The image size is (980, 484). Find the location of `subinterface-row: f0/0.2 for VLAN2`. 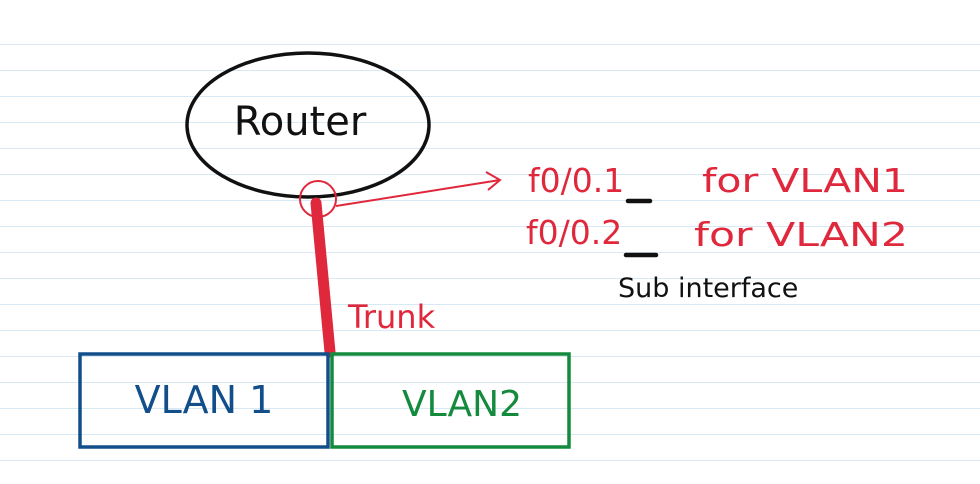

subinterface-row: f0/0.2 for VLAN2 is located at coordinates (717, 235).